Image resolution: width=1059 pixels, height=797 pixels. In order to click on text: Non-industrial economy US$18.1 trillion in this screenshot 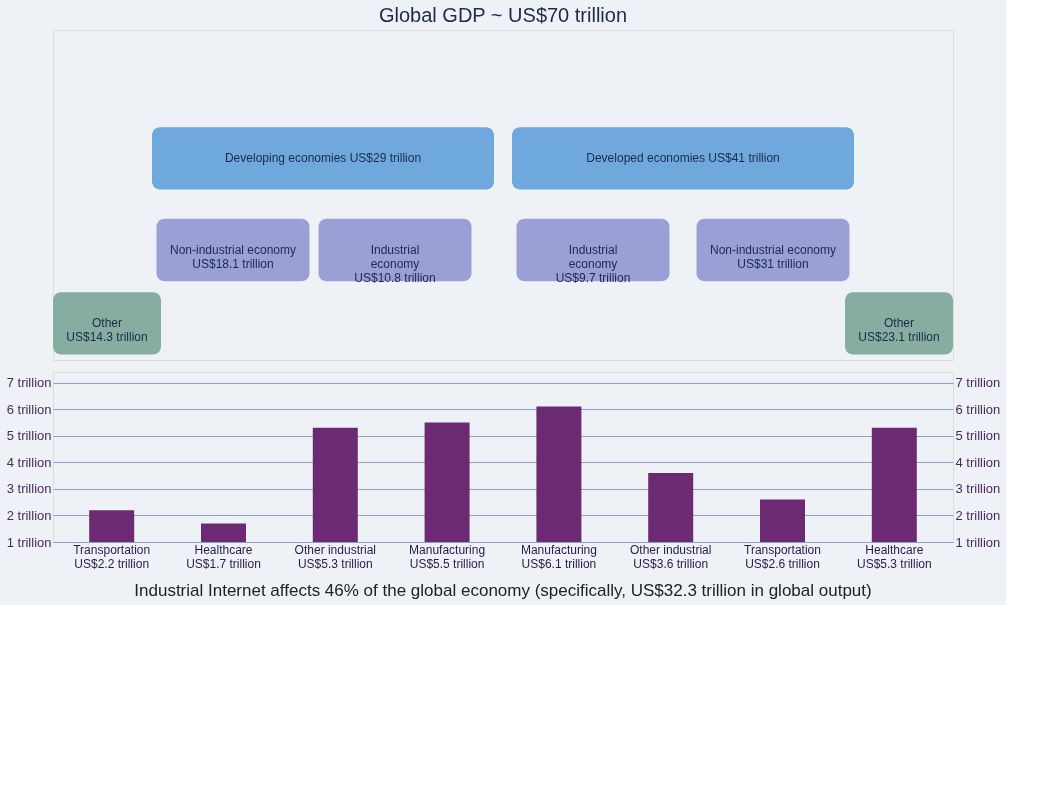, I will do `click(233, 257)`.